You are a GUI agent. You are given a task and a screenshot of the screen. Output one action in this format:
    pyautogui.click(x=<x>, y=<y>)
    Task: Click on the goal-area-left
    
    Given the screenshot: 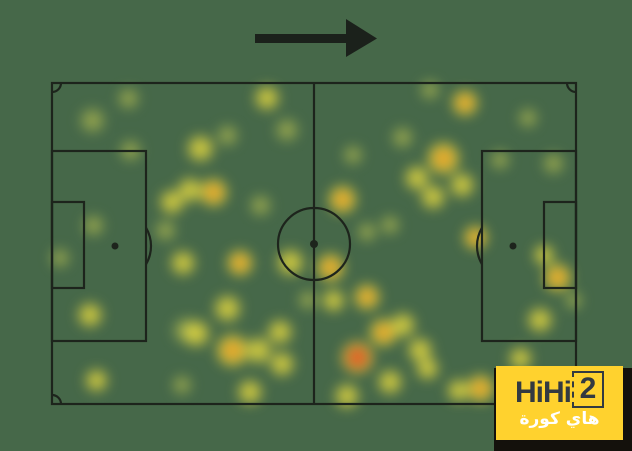 What is the action you would take?
    pyautogui.click(x=68, y=245)
    